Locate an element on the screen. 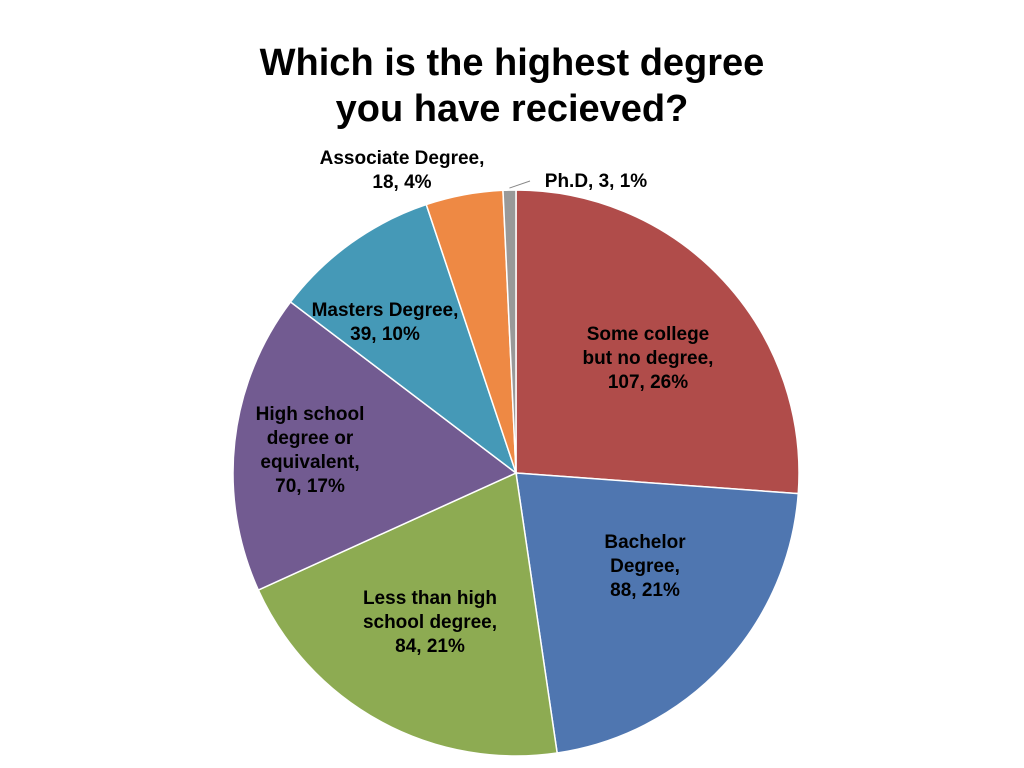 The width and height of the screenshot is (1024, 768). chart-title-line-1: Which is the highest degree is located at coordinates (512, 63).